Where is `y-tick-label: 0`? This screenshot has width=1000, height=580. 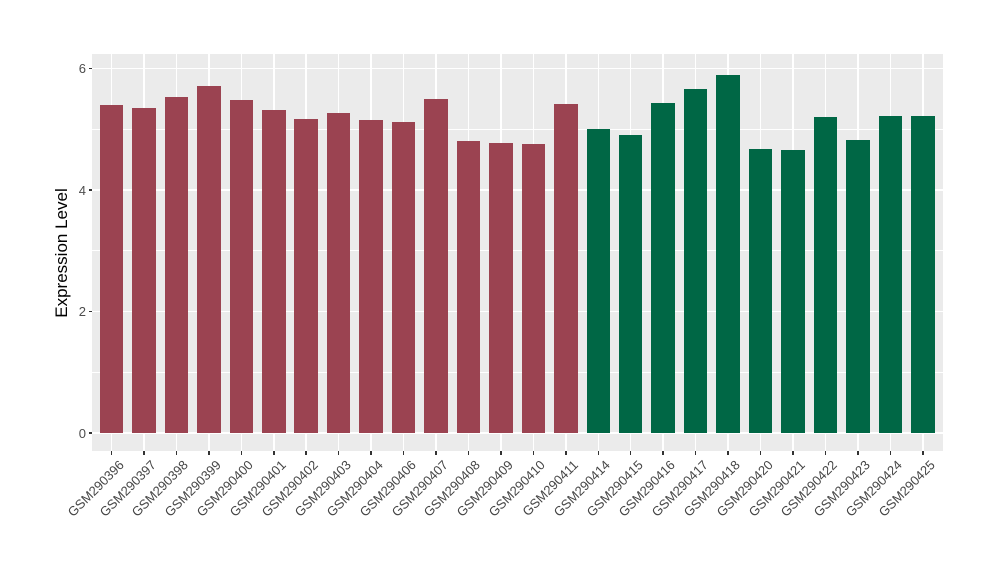 y-tick-label: 0 is located at coordinates (82, 433).